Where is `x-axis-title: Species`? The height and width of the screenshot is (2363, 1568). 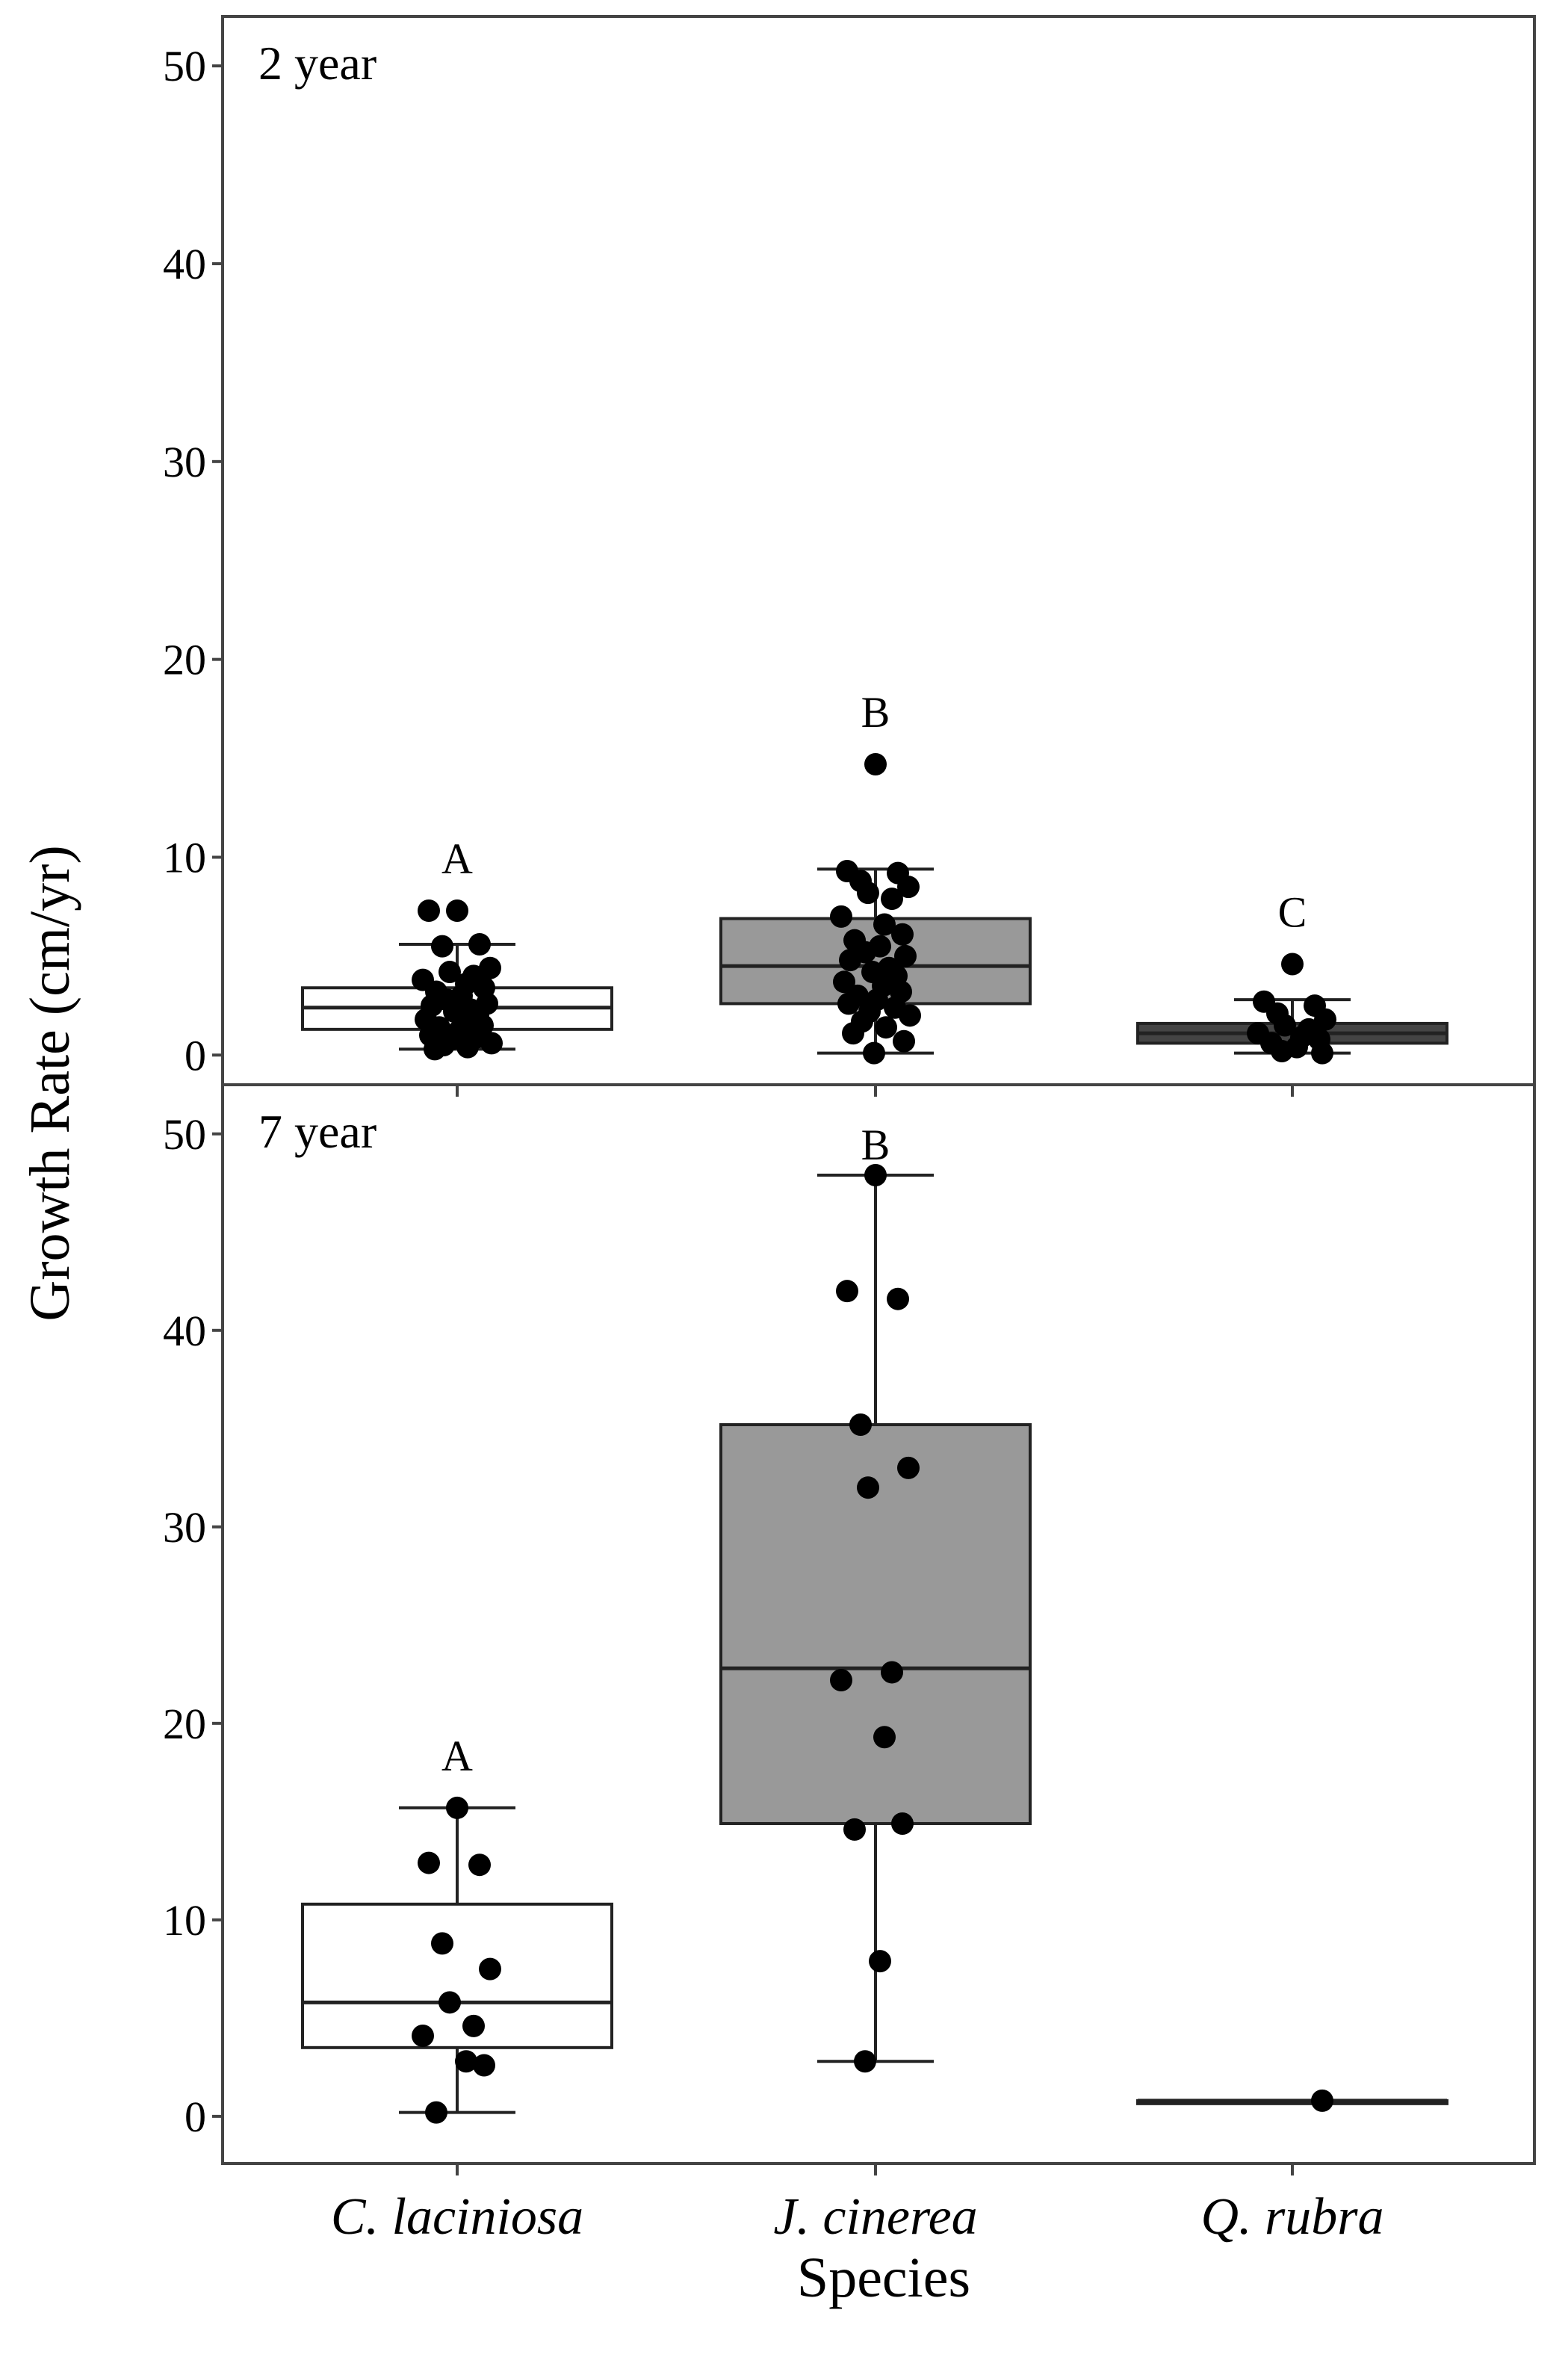
x-axis-title: Species is located at coordinates (884, 2277).